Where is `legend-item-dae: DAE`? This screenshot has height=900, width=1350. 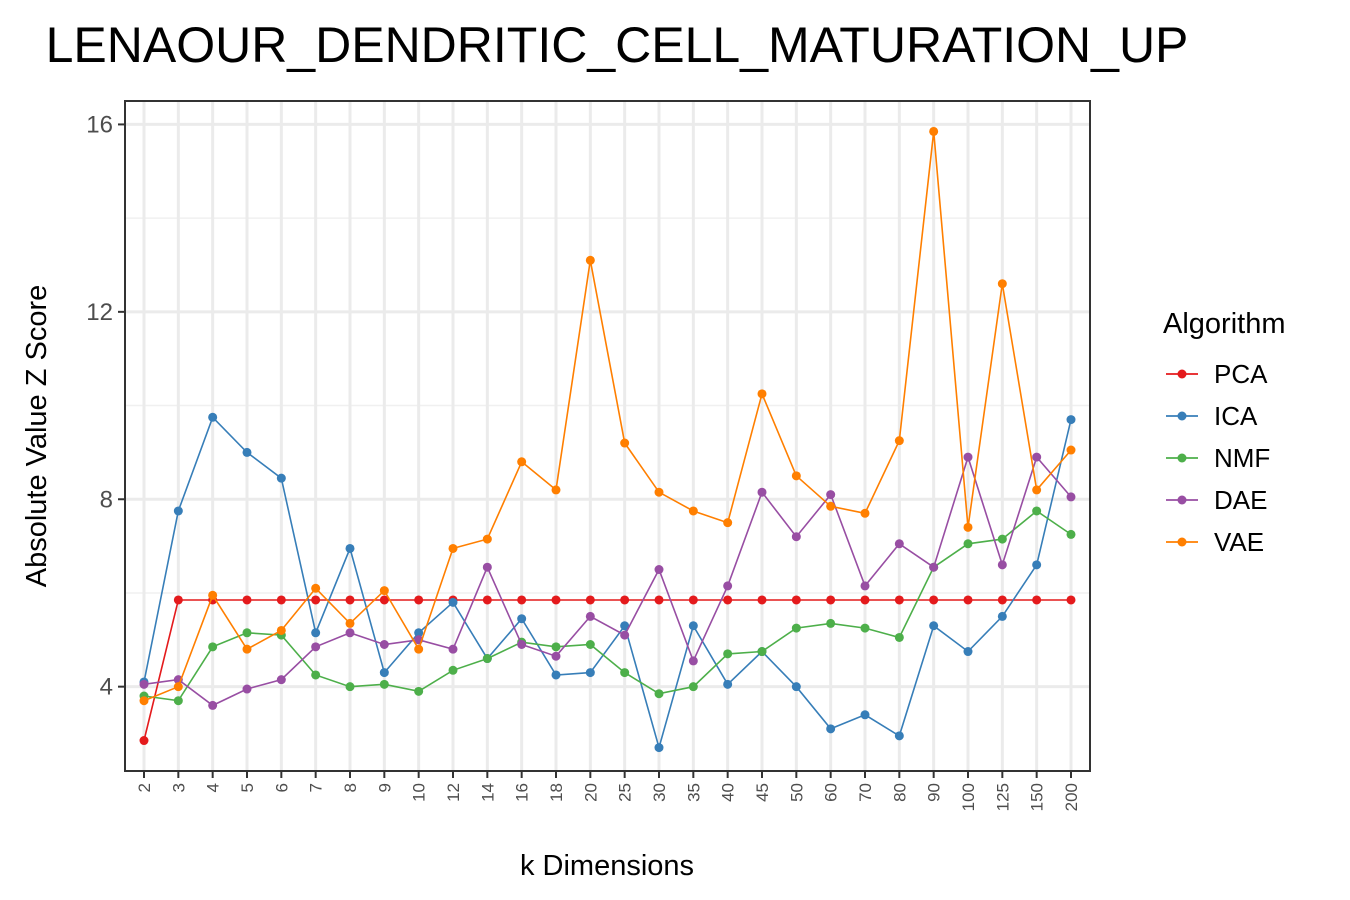 legend-item-dae: DAE is located at coordinates (1216, 500).